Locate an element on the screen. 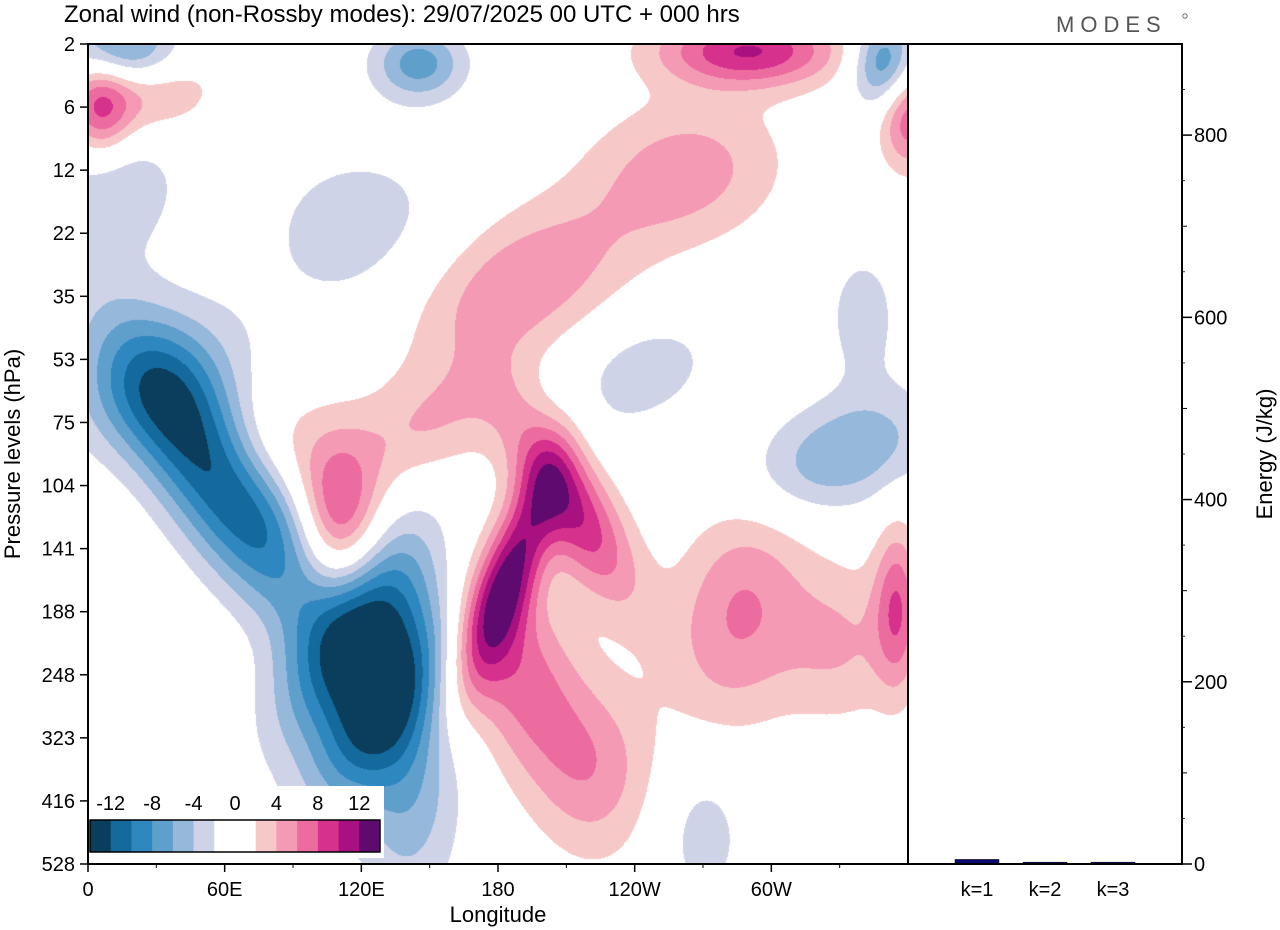 The width and height of the screenshot is (1280, 930). y-tick-label: 22 is located at coordinates (64, 234).